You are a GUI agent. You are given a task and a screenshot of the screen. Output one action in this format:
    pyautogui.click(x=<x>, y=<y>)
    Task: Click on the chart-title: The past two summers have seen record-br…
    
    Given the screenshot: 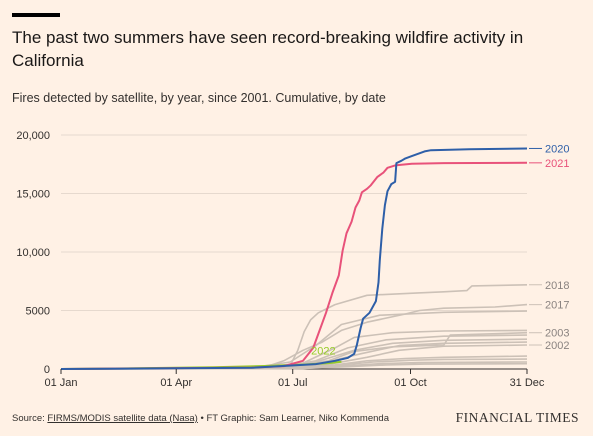 What is the action you would take?
    pyautogui.click(x=268, y=49)
    